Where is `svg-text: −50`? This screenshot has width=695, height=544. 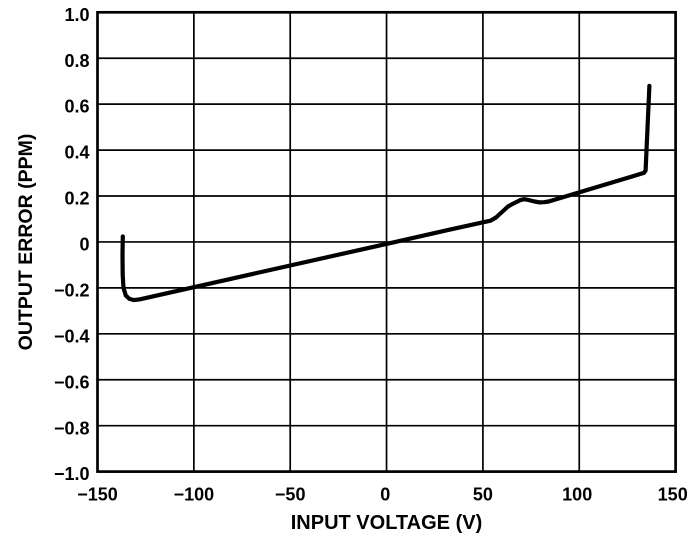
svg-text: −50 is located at coordinates (290, 494).